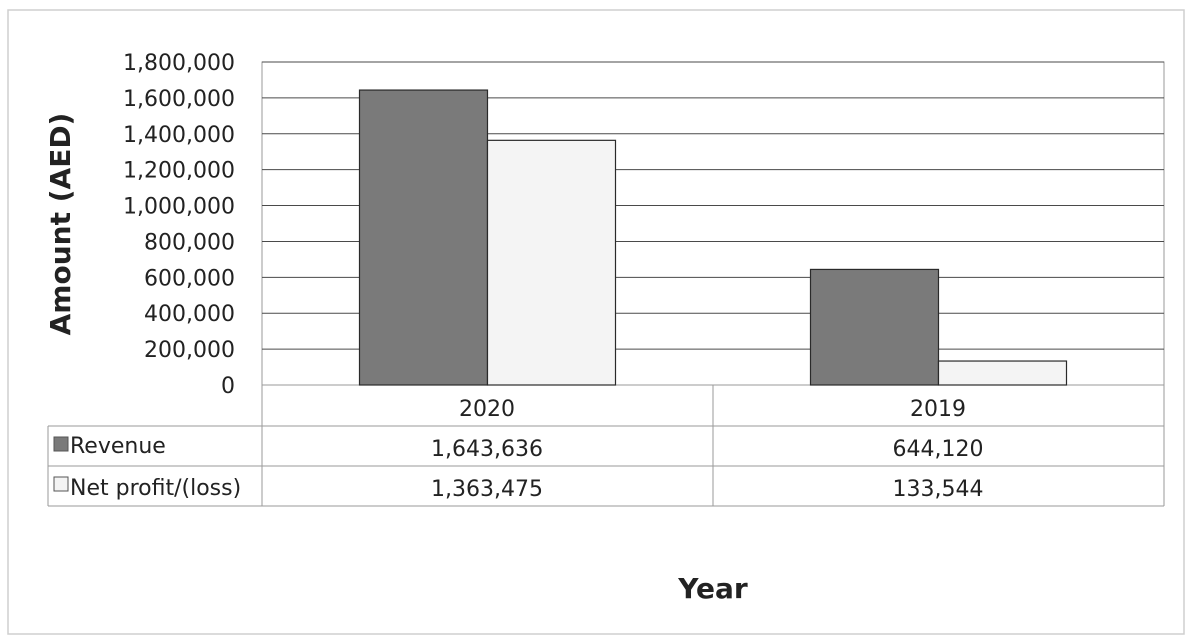 The height and width of the screenshot is (636, 1186). I want to click on x-axis-title: Year, so click(712, 588).